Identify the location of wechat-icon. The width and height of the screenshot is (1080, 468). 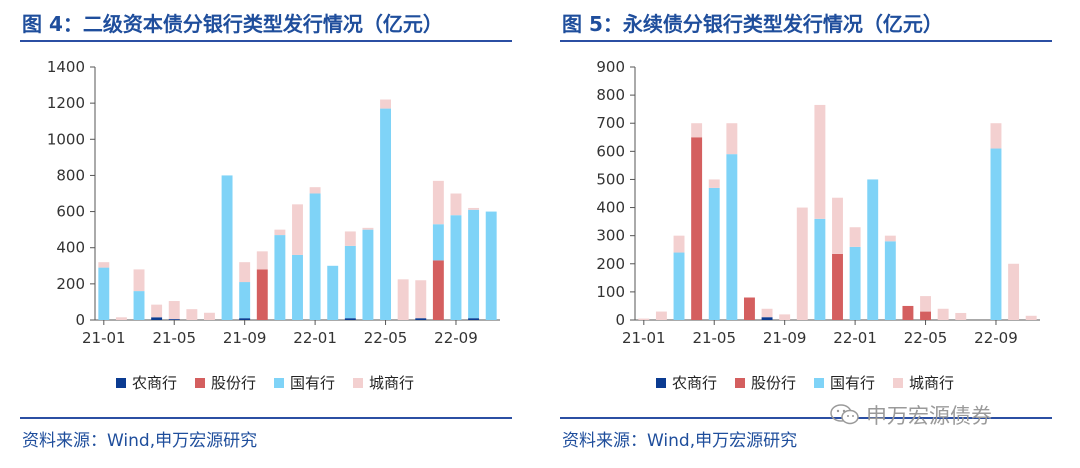
(844, 414).